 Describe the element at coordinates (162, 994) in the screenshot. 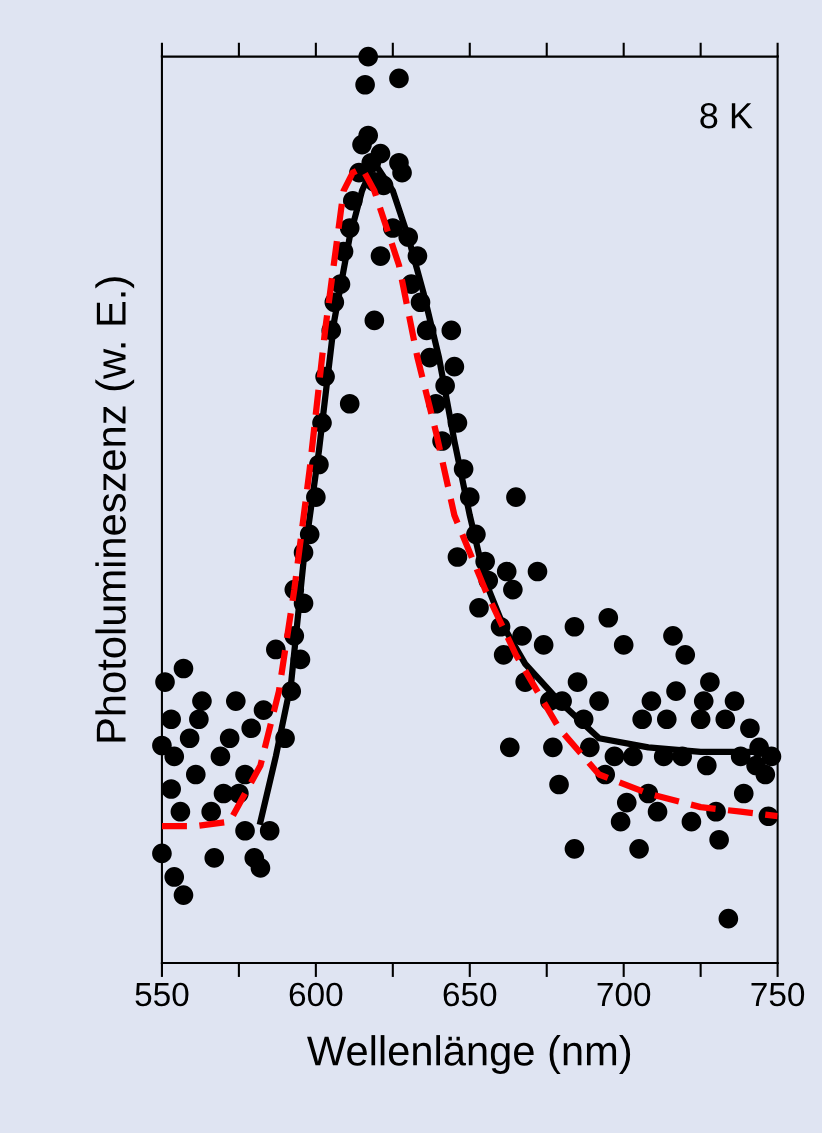

I see `x-tick-label: 550` at that location.